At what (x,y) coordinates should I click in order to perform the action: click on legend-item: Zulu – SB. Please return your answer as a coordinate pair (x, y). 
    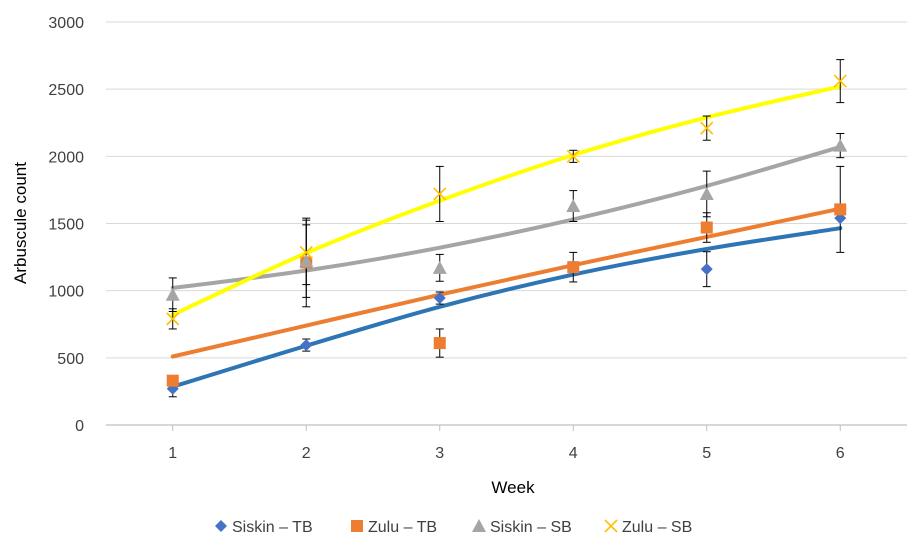
    Looking at the image, I should click on (648, 527).